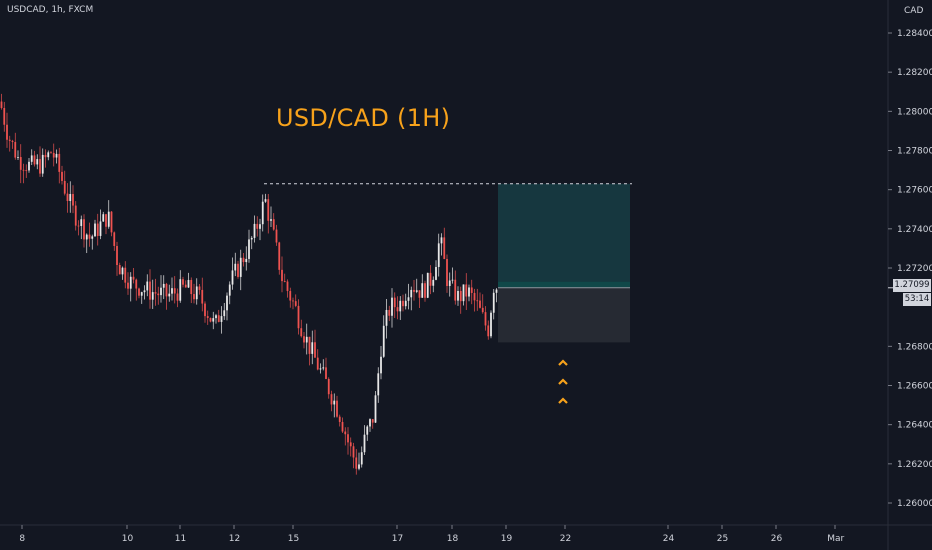  Describe the element at coordinates (564, 315) in the screenshot. I see `stop-zone` at that location.